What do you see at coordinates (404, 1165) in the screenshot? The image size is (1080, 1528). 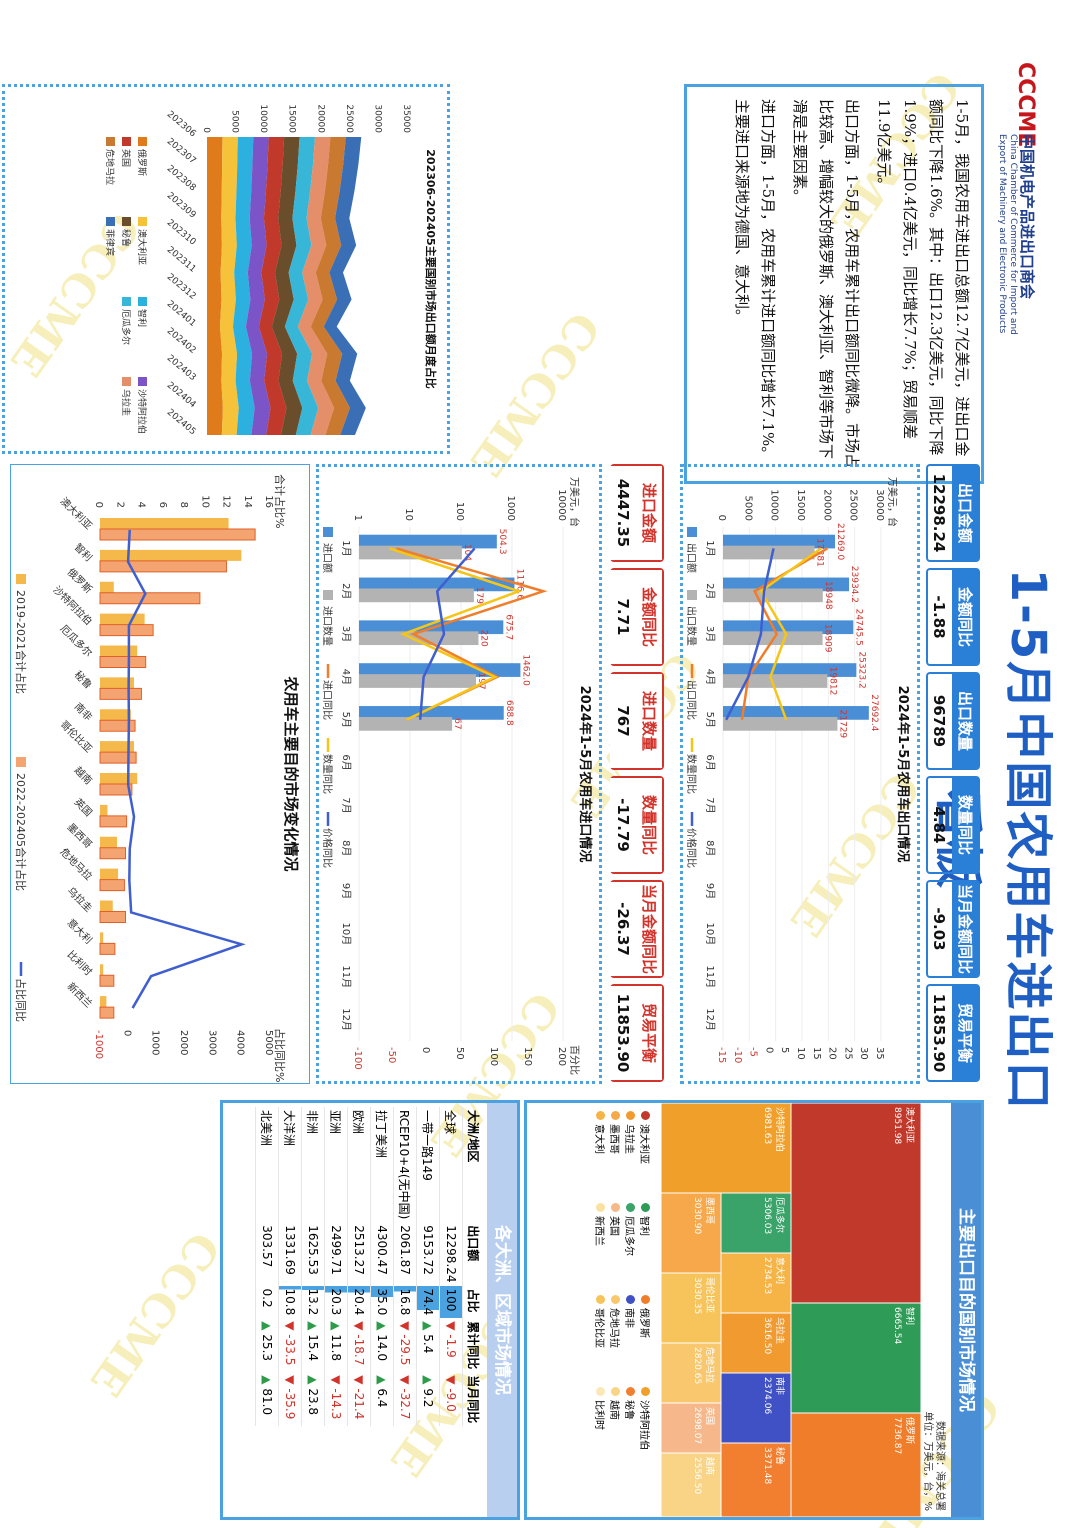 I see `table-cell-region-text: RCEP10+4(无中国)` at bounding box center [404, 1165].